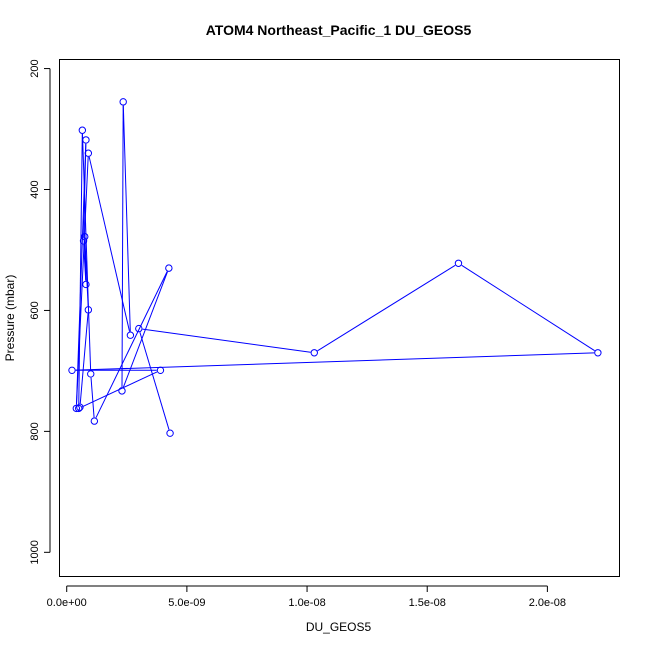  I want to click on y-tick-label: 800, so click(35, 431).